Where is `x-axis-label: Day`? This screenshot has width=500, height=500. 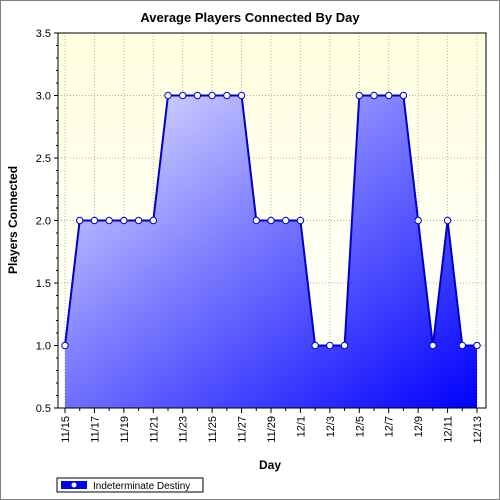 x-axis-label: Day is located at coordinates (270, 465).